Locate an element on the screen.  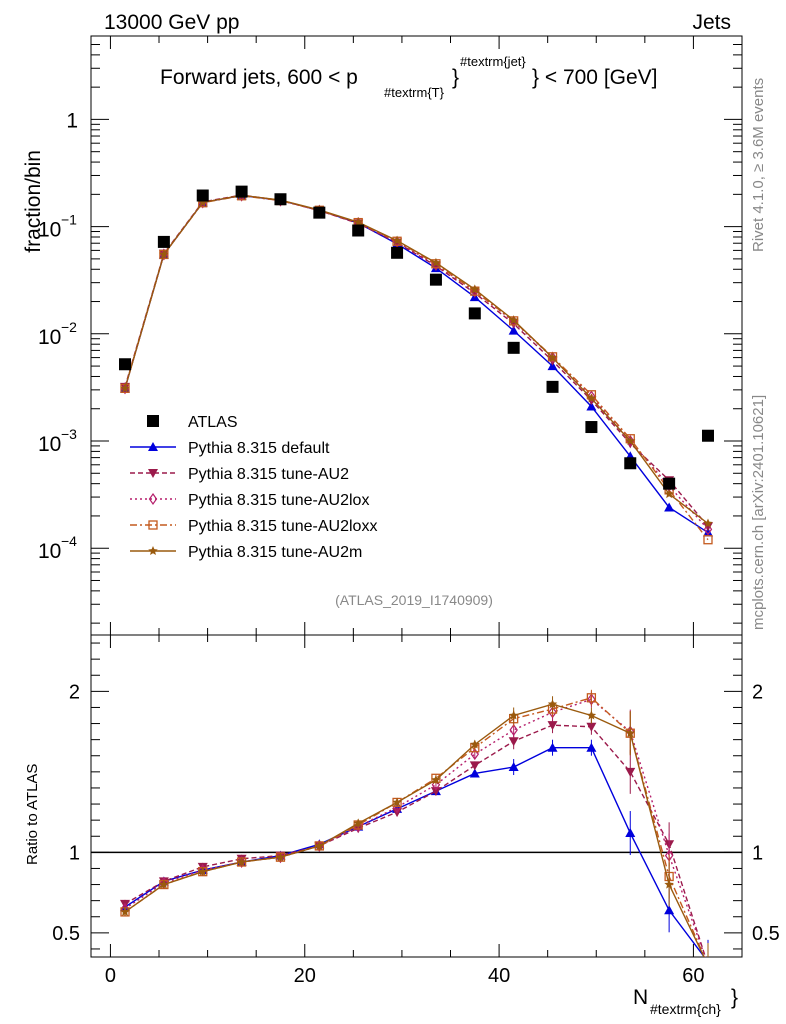
legend-entry-3-label: Pythia 8.315 tune-AU2lox is located at coordinates (278, 500).